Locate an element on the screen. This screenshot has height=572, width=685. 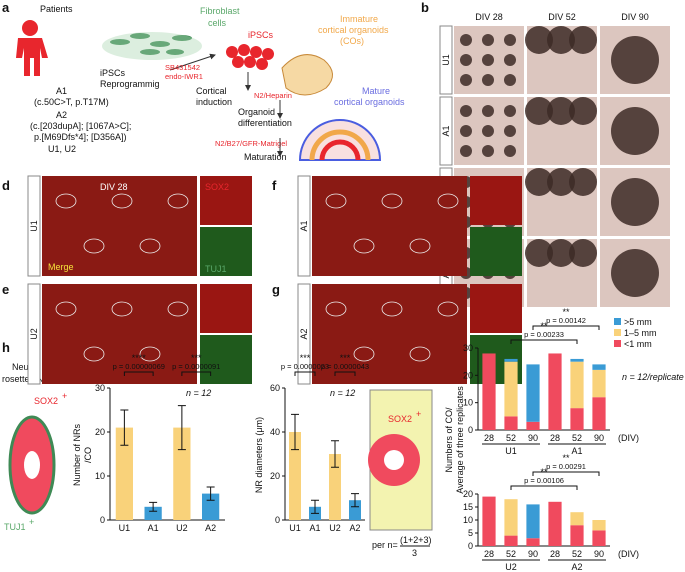
row-label-box is located at coordinates (446, 60).